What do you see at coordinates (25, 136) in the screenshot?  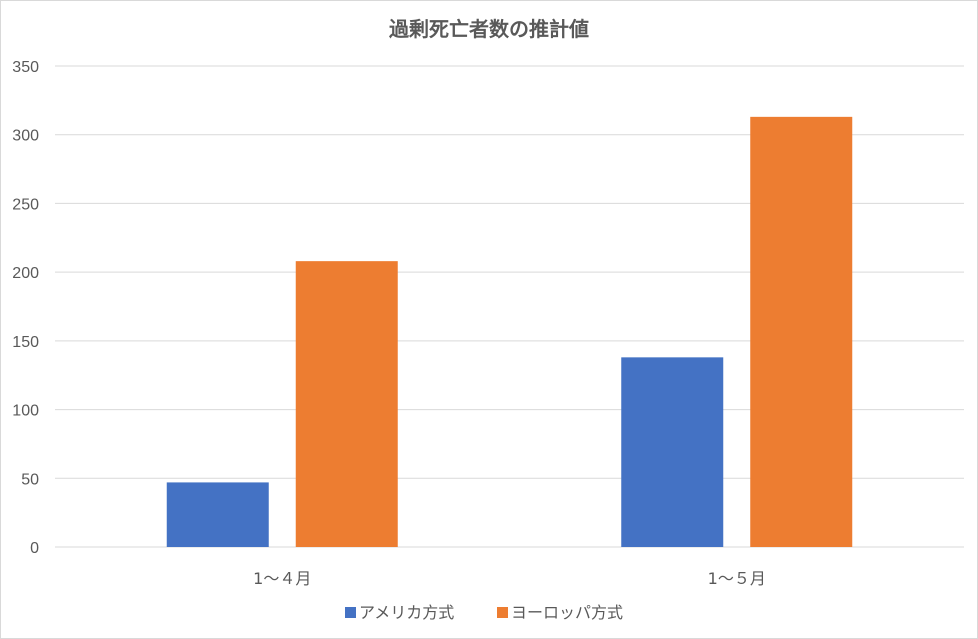 I see `y-tick-label: 300` at bounding box center [25, 136].